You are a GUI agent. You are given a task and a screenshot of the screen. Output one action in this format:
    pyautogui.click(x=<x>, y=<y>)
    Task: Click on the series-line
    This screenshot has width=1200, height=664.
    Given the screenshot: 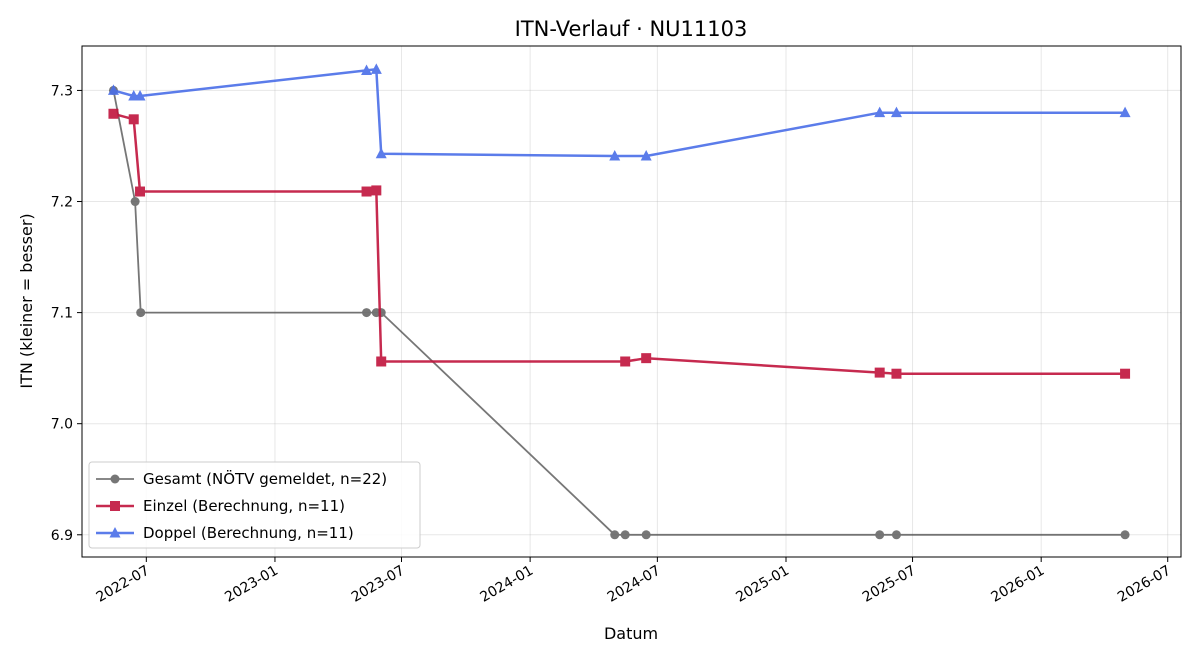 What is the action you would take?
    pyautogui.click(x=619, y=113)
    